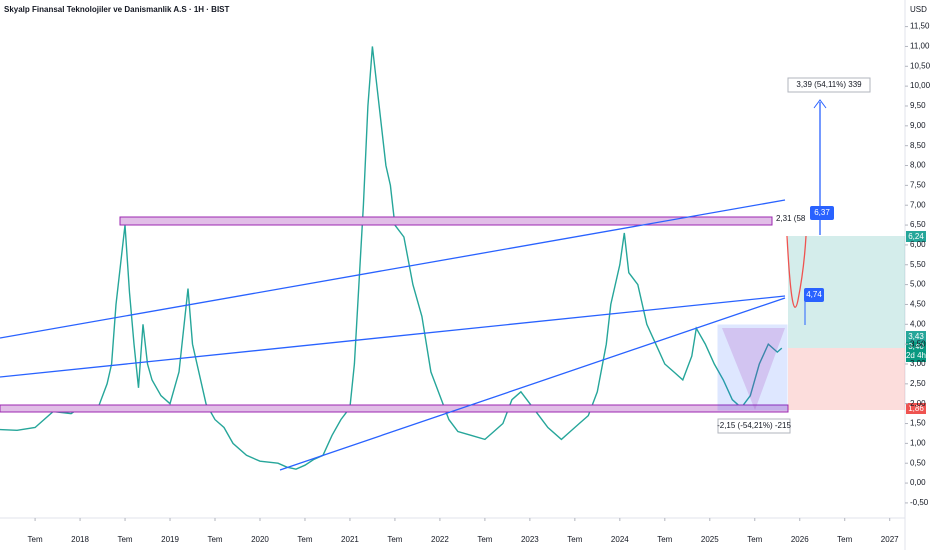  Describe the element at coordinates (918, 264) in the screenshot. I see `y-tick-label: 5,50` at that location.